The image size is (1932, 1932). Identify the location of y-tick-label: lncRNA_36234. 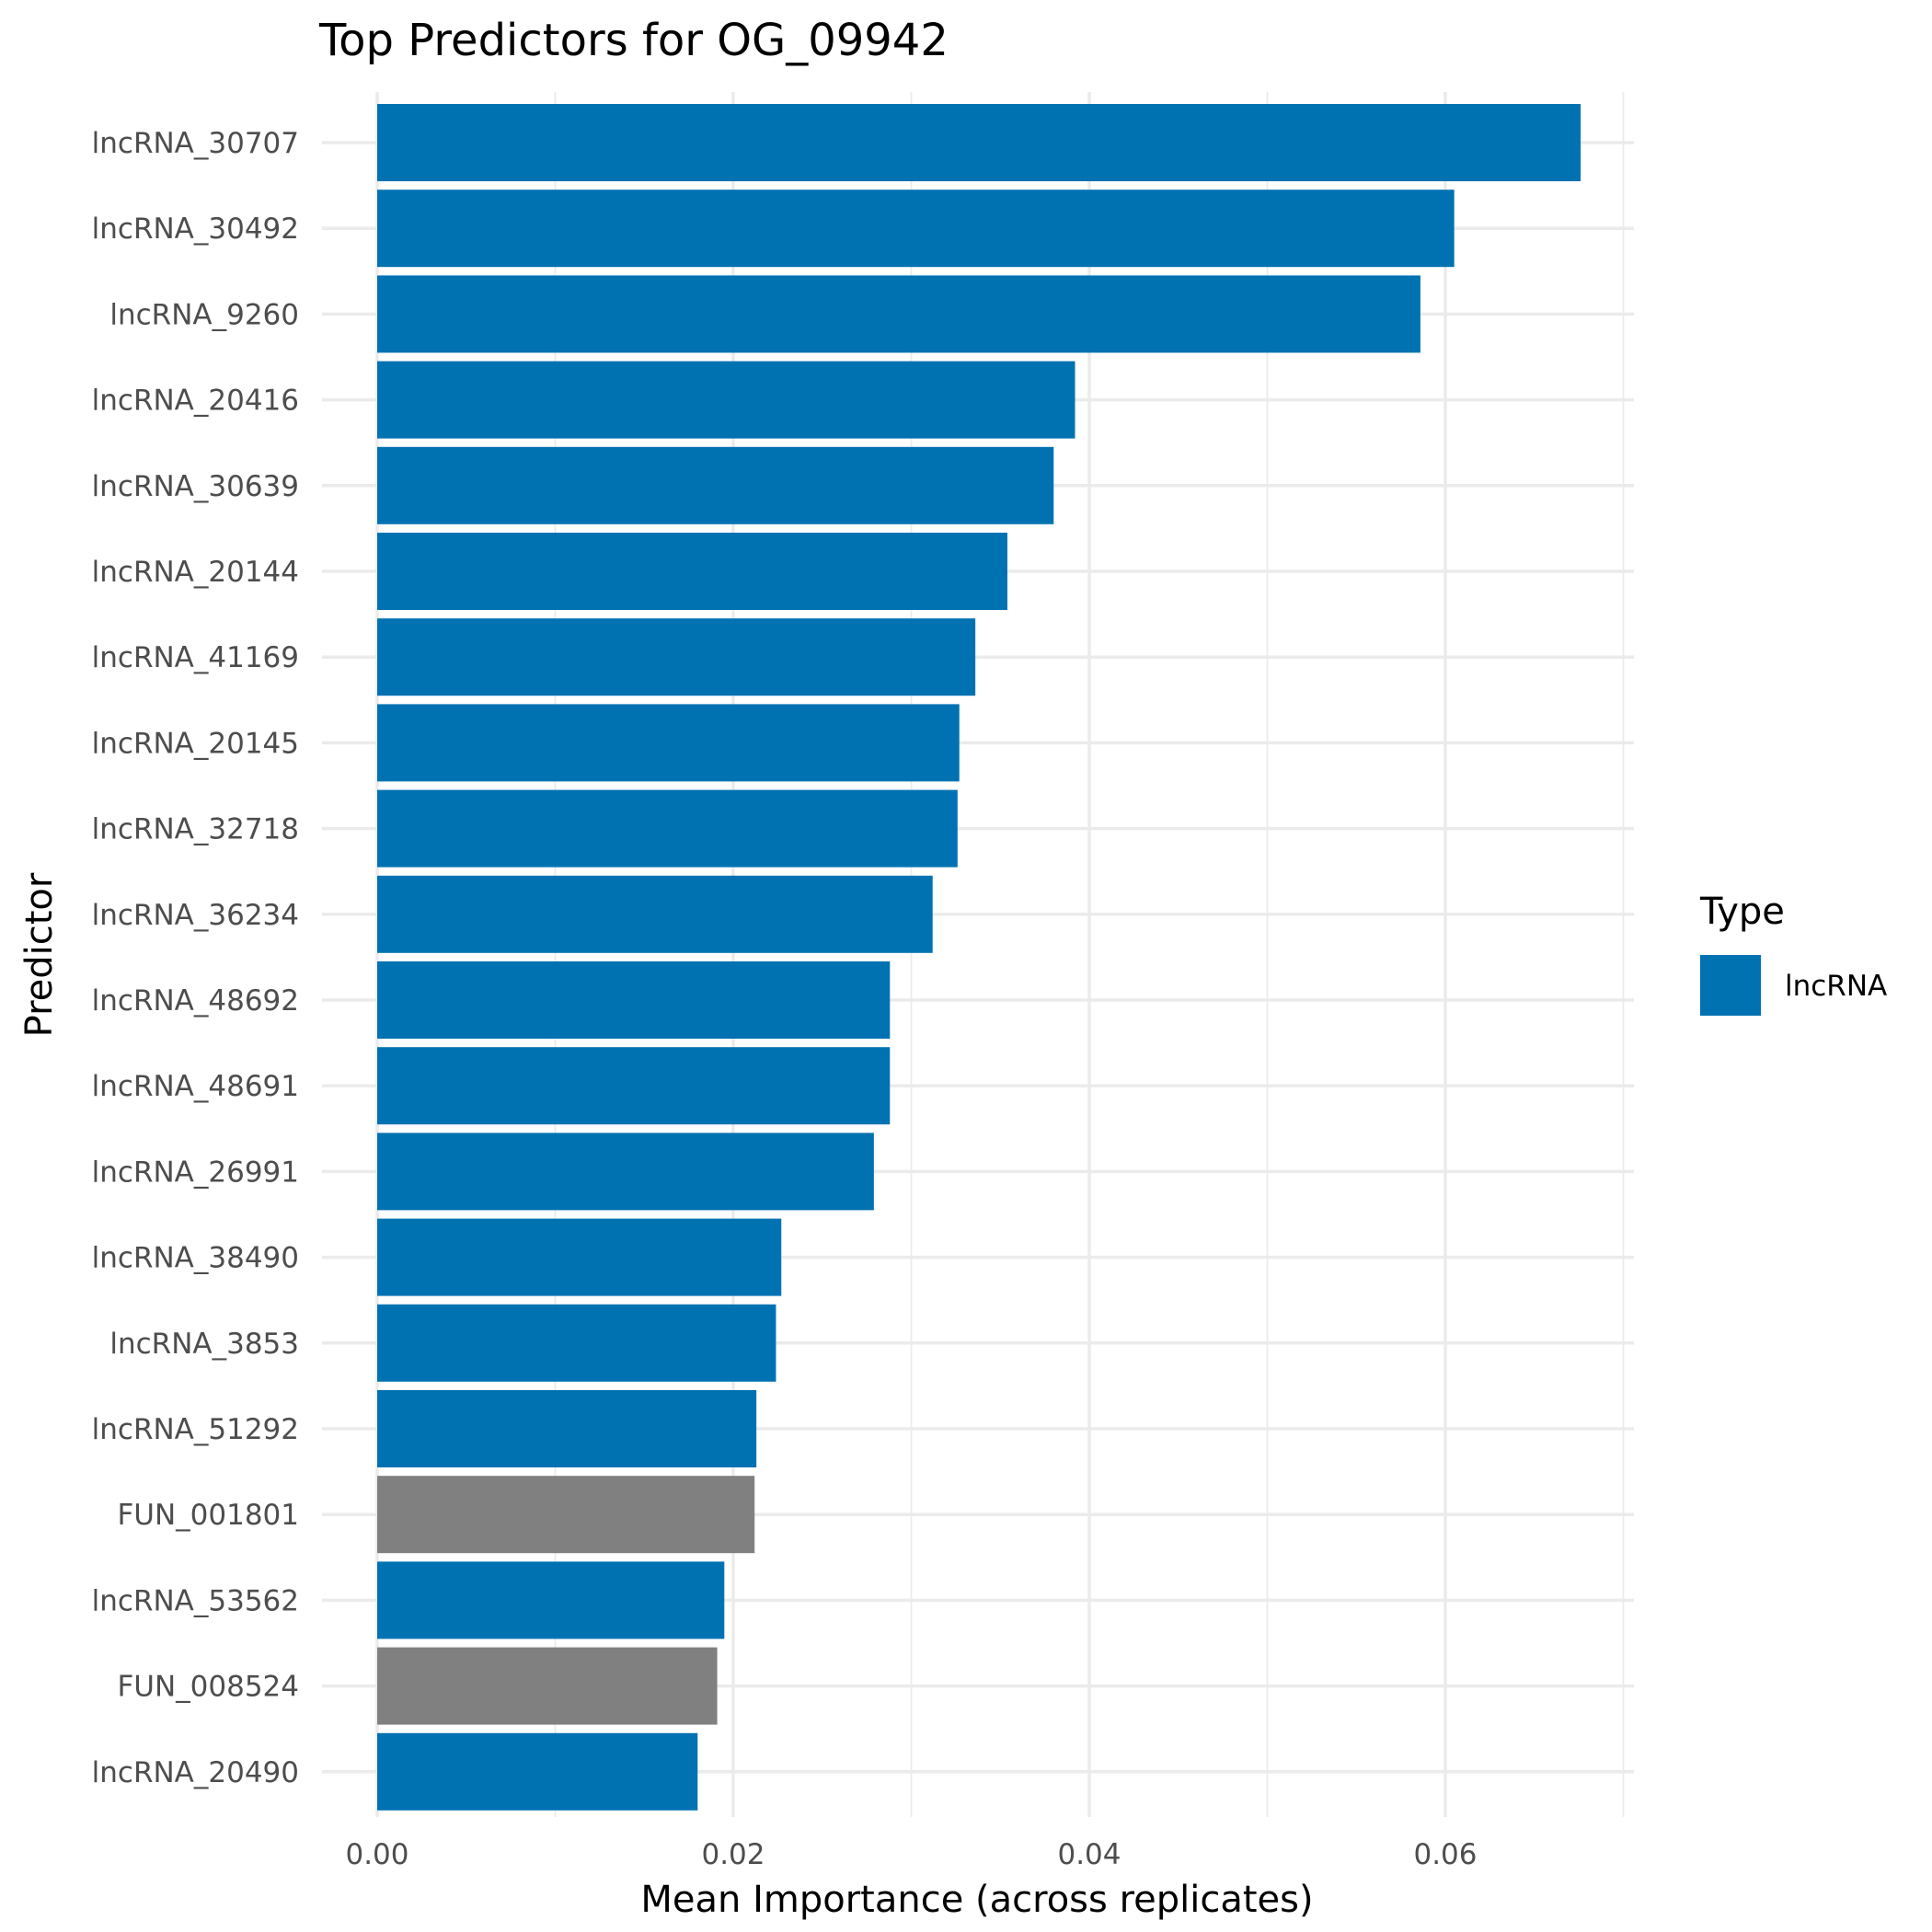
(195, 915).